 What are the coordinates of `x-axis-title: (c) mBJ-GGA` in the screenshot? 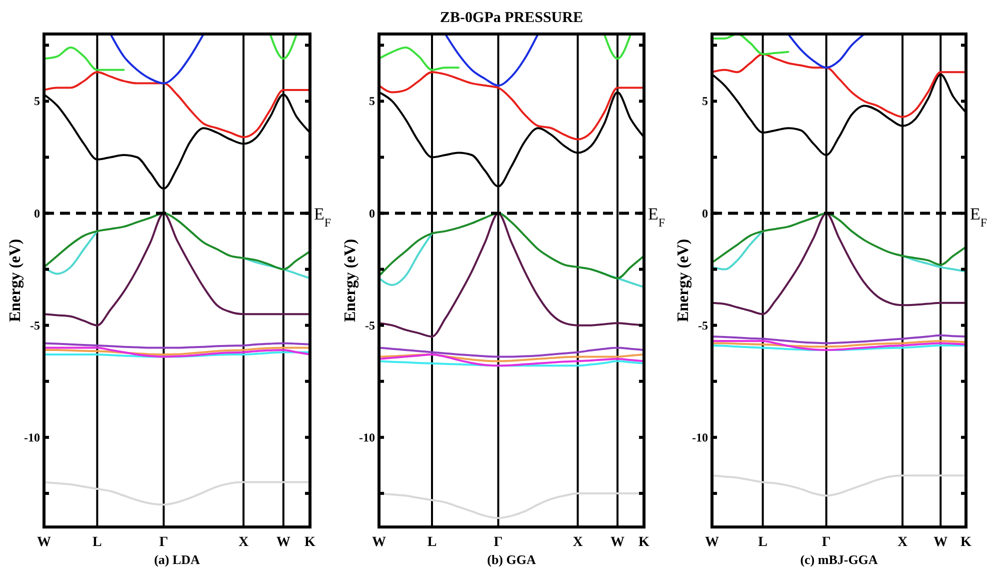 It's located at (839, 559).